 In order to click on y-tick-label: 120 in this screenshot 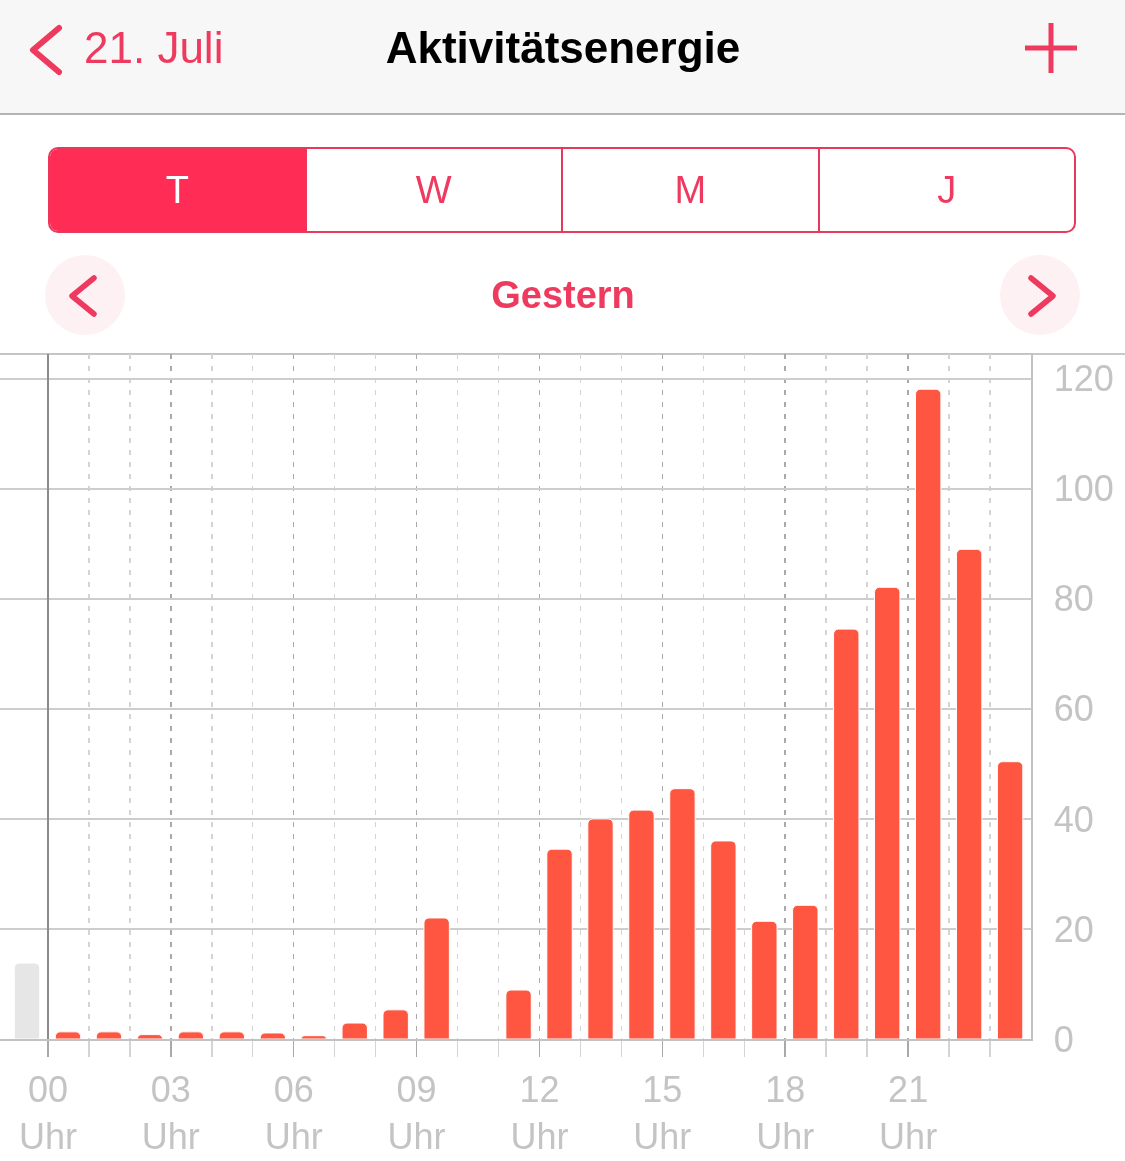, I will do `click(1083, 379)`.